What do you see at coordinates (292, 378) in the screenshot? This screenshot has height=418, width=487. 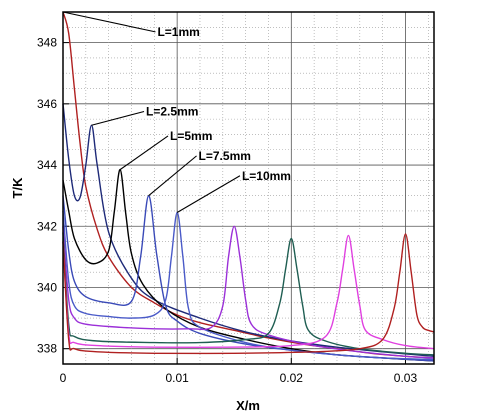 I see `x-tick-label: 0.02` at bounding box center [292, 378].